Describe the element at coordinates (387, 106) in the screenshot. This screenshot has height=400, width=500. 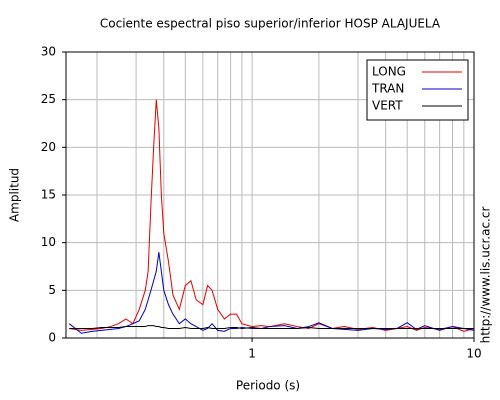
I see `legend-label: VERT` at that location.